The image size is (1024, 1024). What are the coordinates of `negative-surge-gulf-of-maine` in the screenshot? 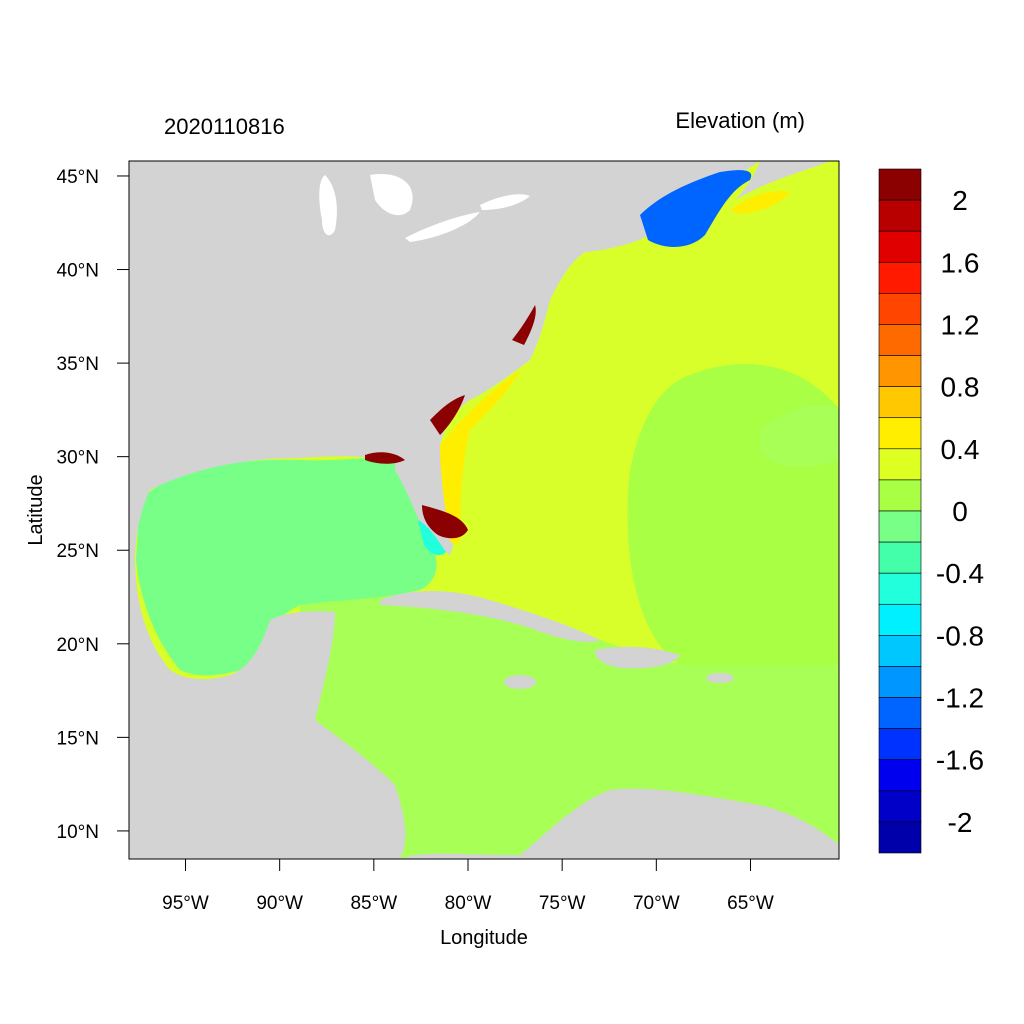 It's located at (696, 208).